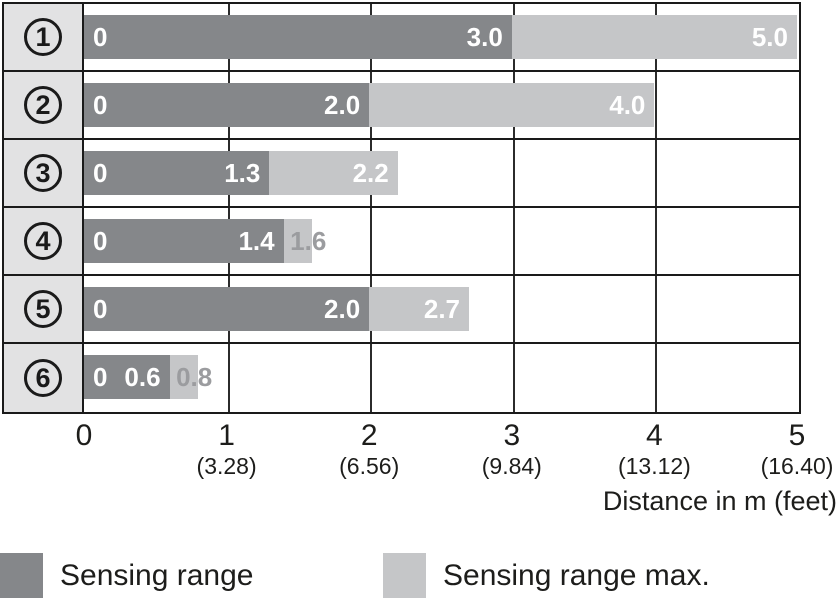  I want to click on bar-value-max: 4.0, so click(627, 105).